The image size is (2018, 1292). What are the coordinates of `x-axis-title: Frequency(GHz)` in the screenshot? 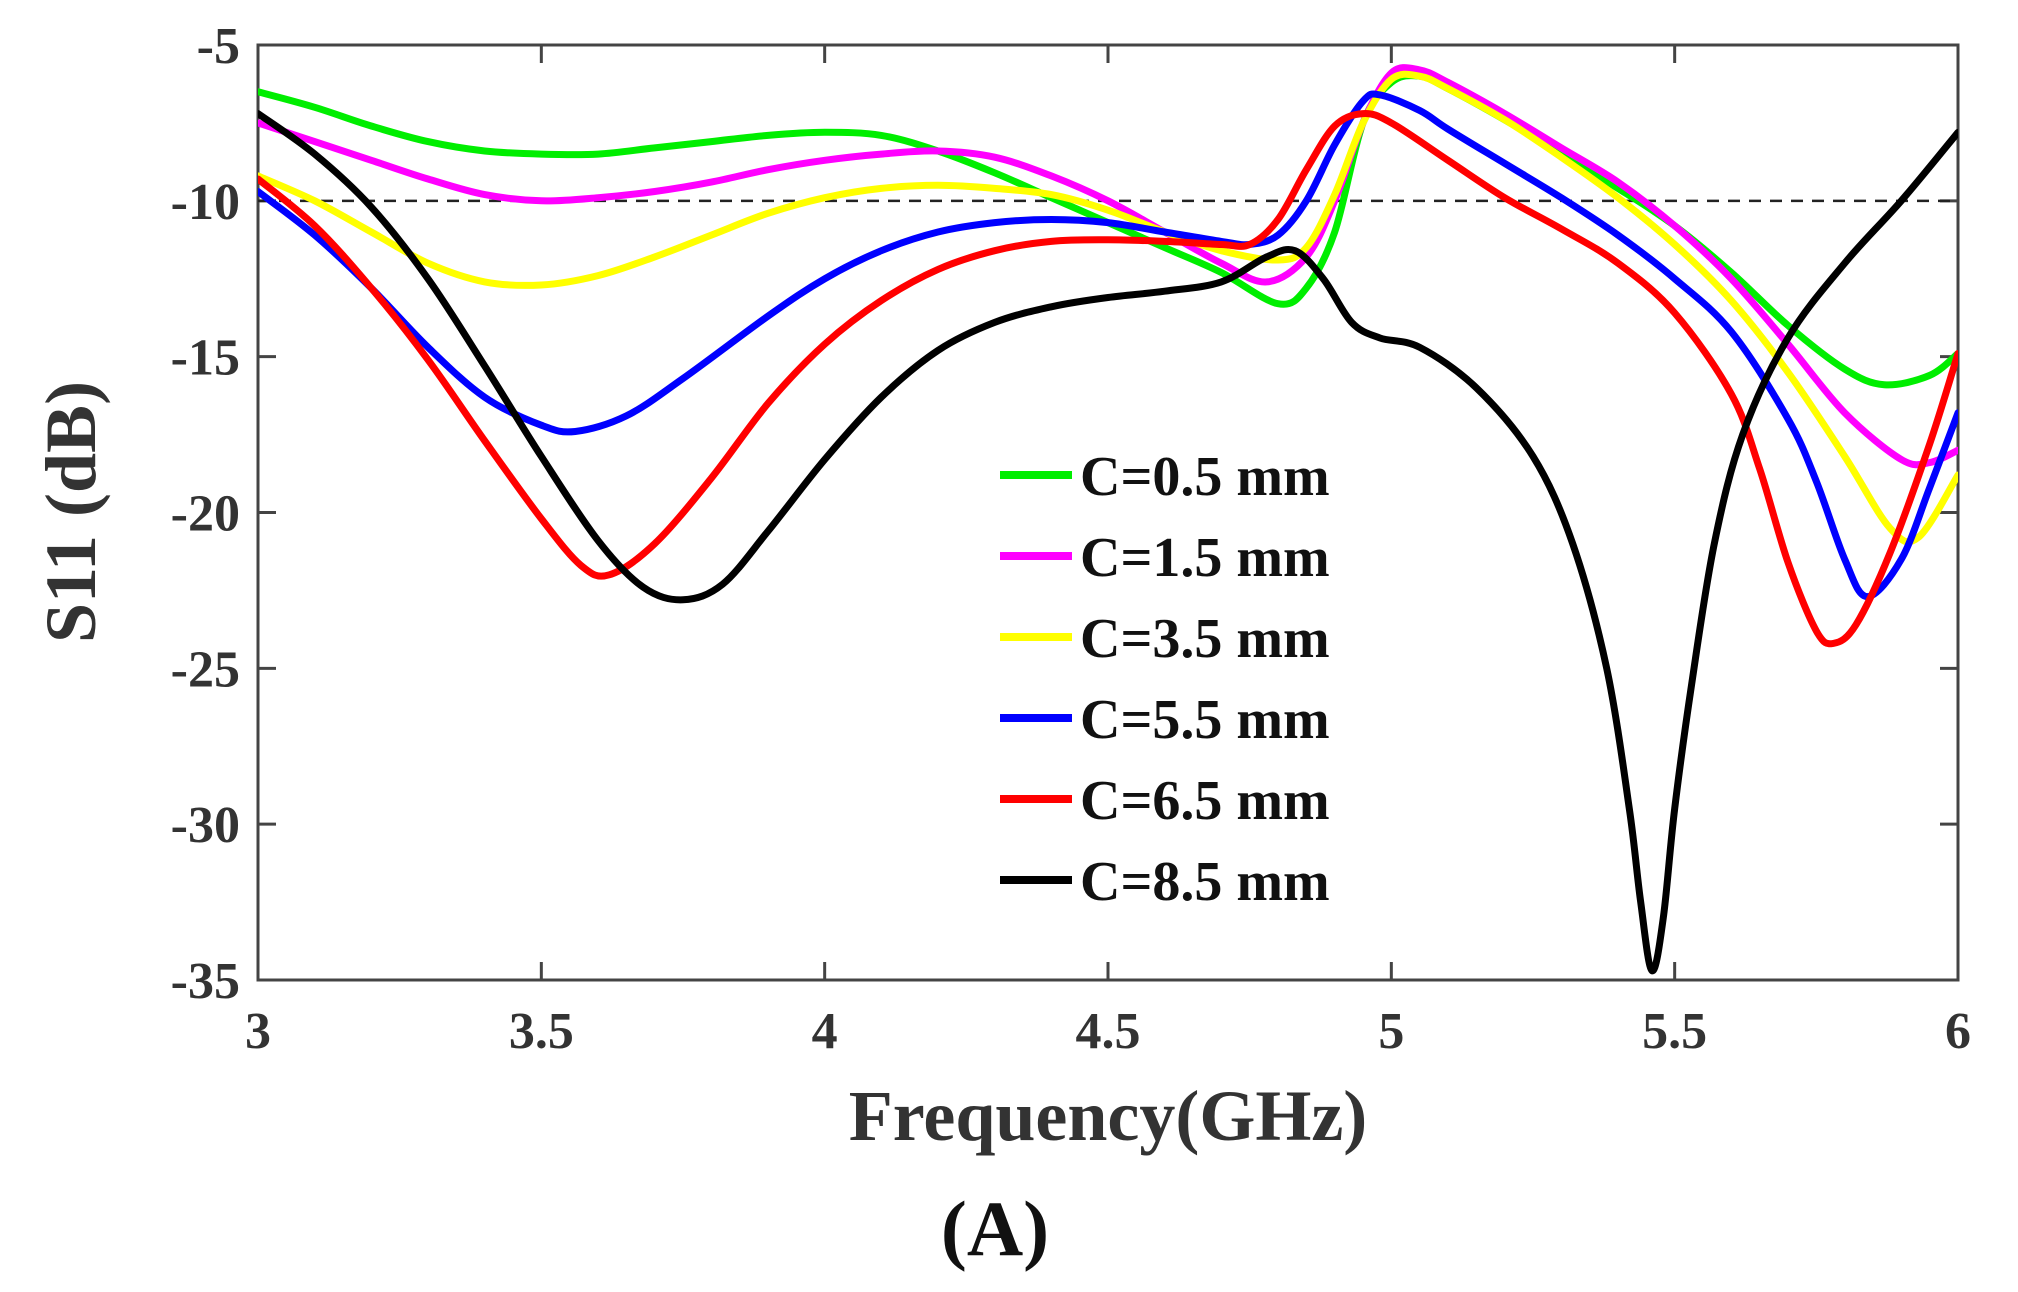 It's located at (1108, 1116).